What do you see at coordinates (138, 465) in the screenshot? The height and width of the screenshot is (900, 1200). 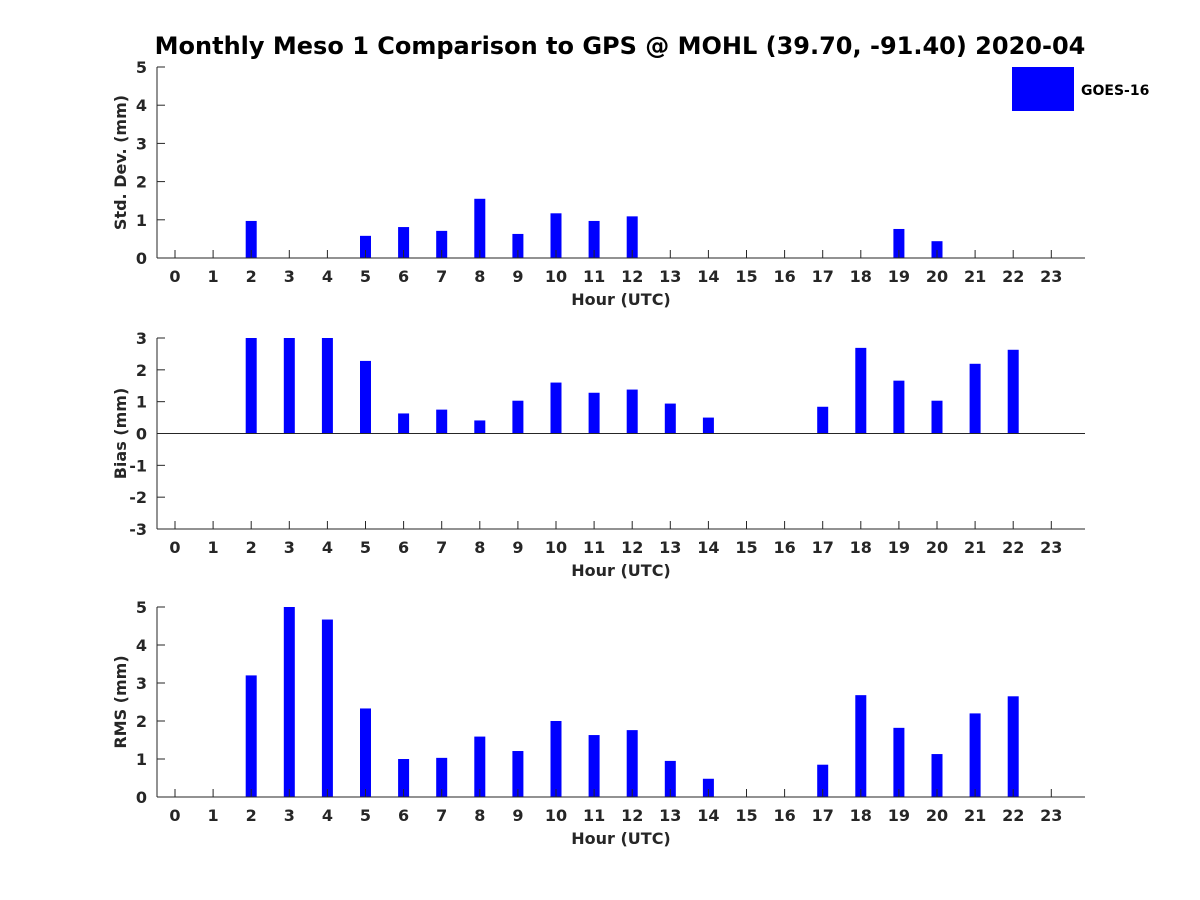 I see `y-tick-label: -1` at bounding box center [138, 465].